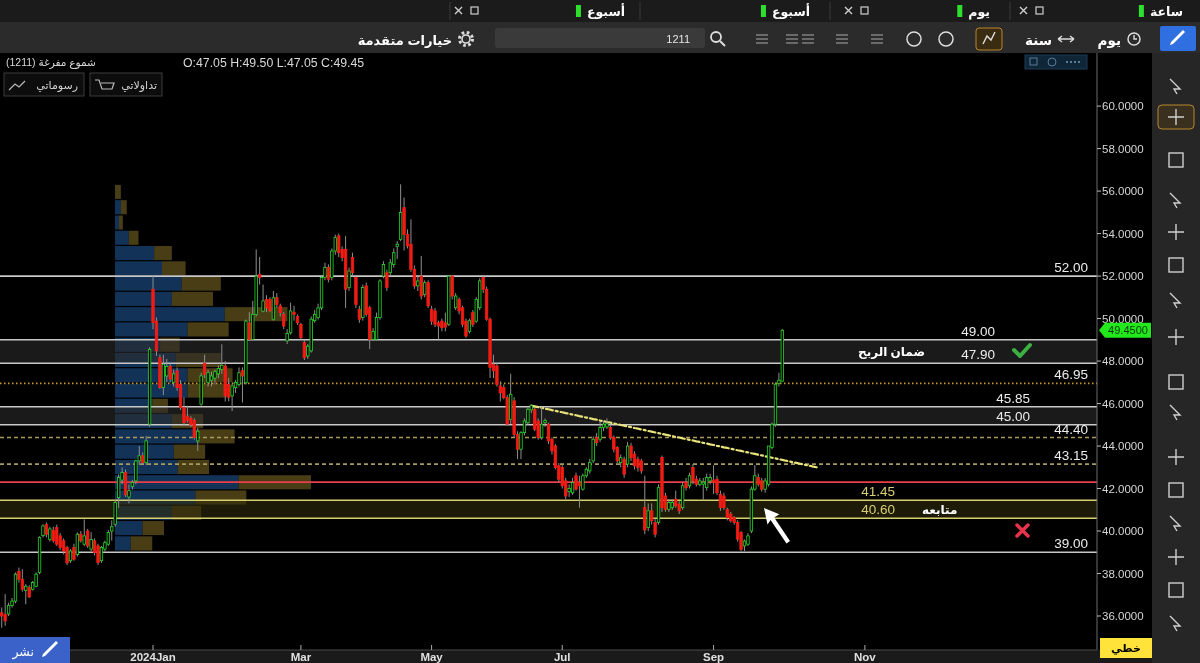 The height and width of the screenshot is (663, 1200). I want to click on y-tick-label: 42.0000, so click(1123, 488).